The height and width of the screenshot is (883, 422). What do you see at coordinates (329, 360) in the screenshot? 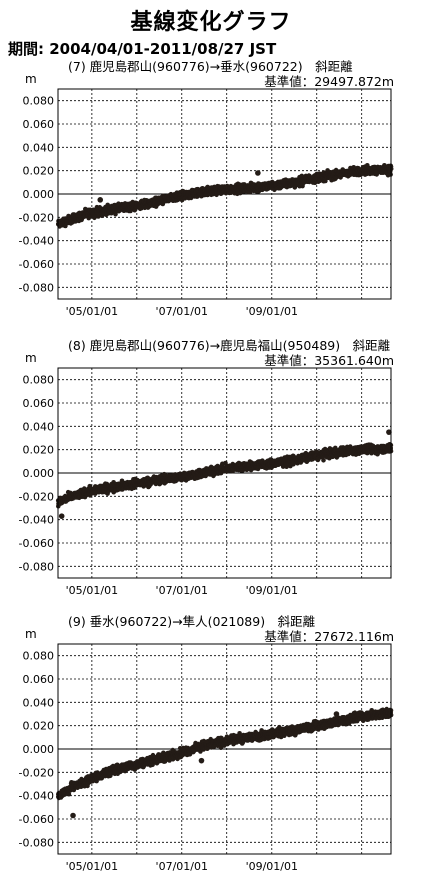
I see `reference-value: 基準値：35361.640m` at bounding box center [329, 360].